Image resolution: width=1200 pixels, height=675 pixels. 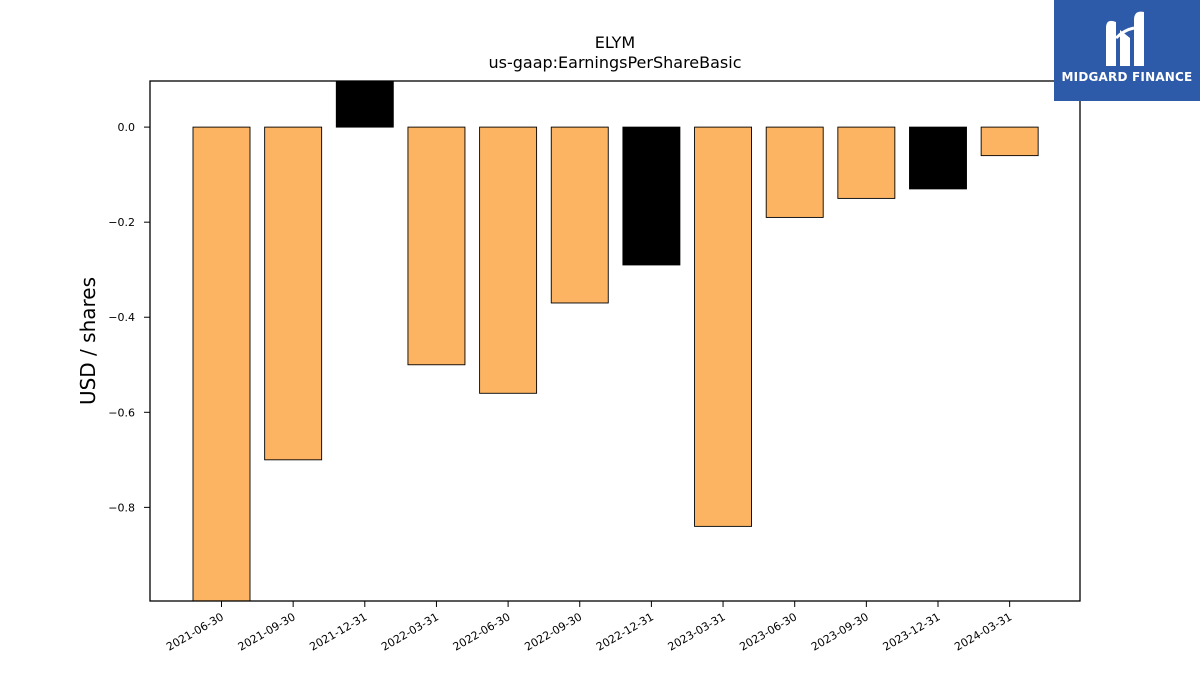 I want to click on y-tick-label: −0.4, so click(x=121, y=317).